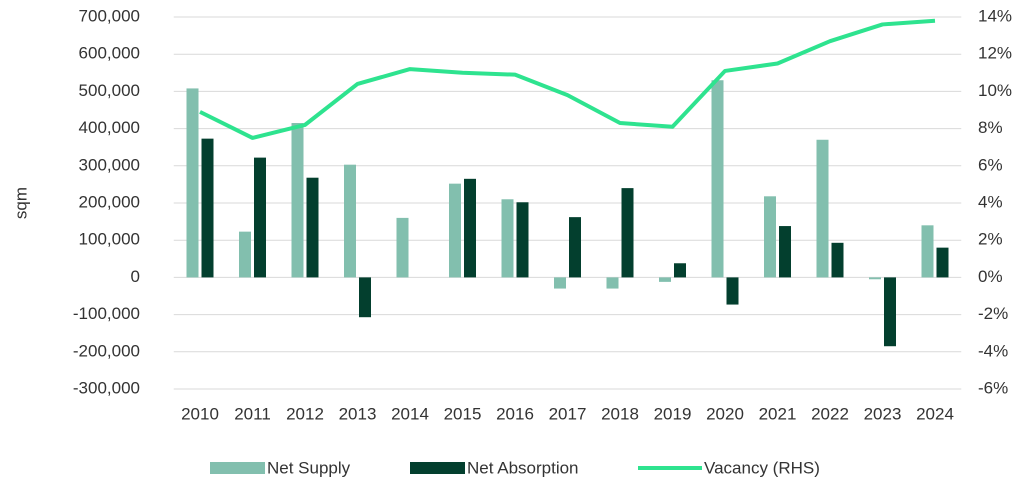 Image resolution: width=1023 pixels, height=486 pixels. Describe the element at coordinates (106, 350) in the screenshot. I see `y-tick-label: -200,000` at that location.